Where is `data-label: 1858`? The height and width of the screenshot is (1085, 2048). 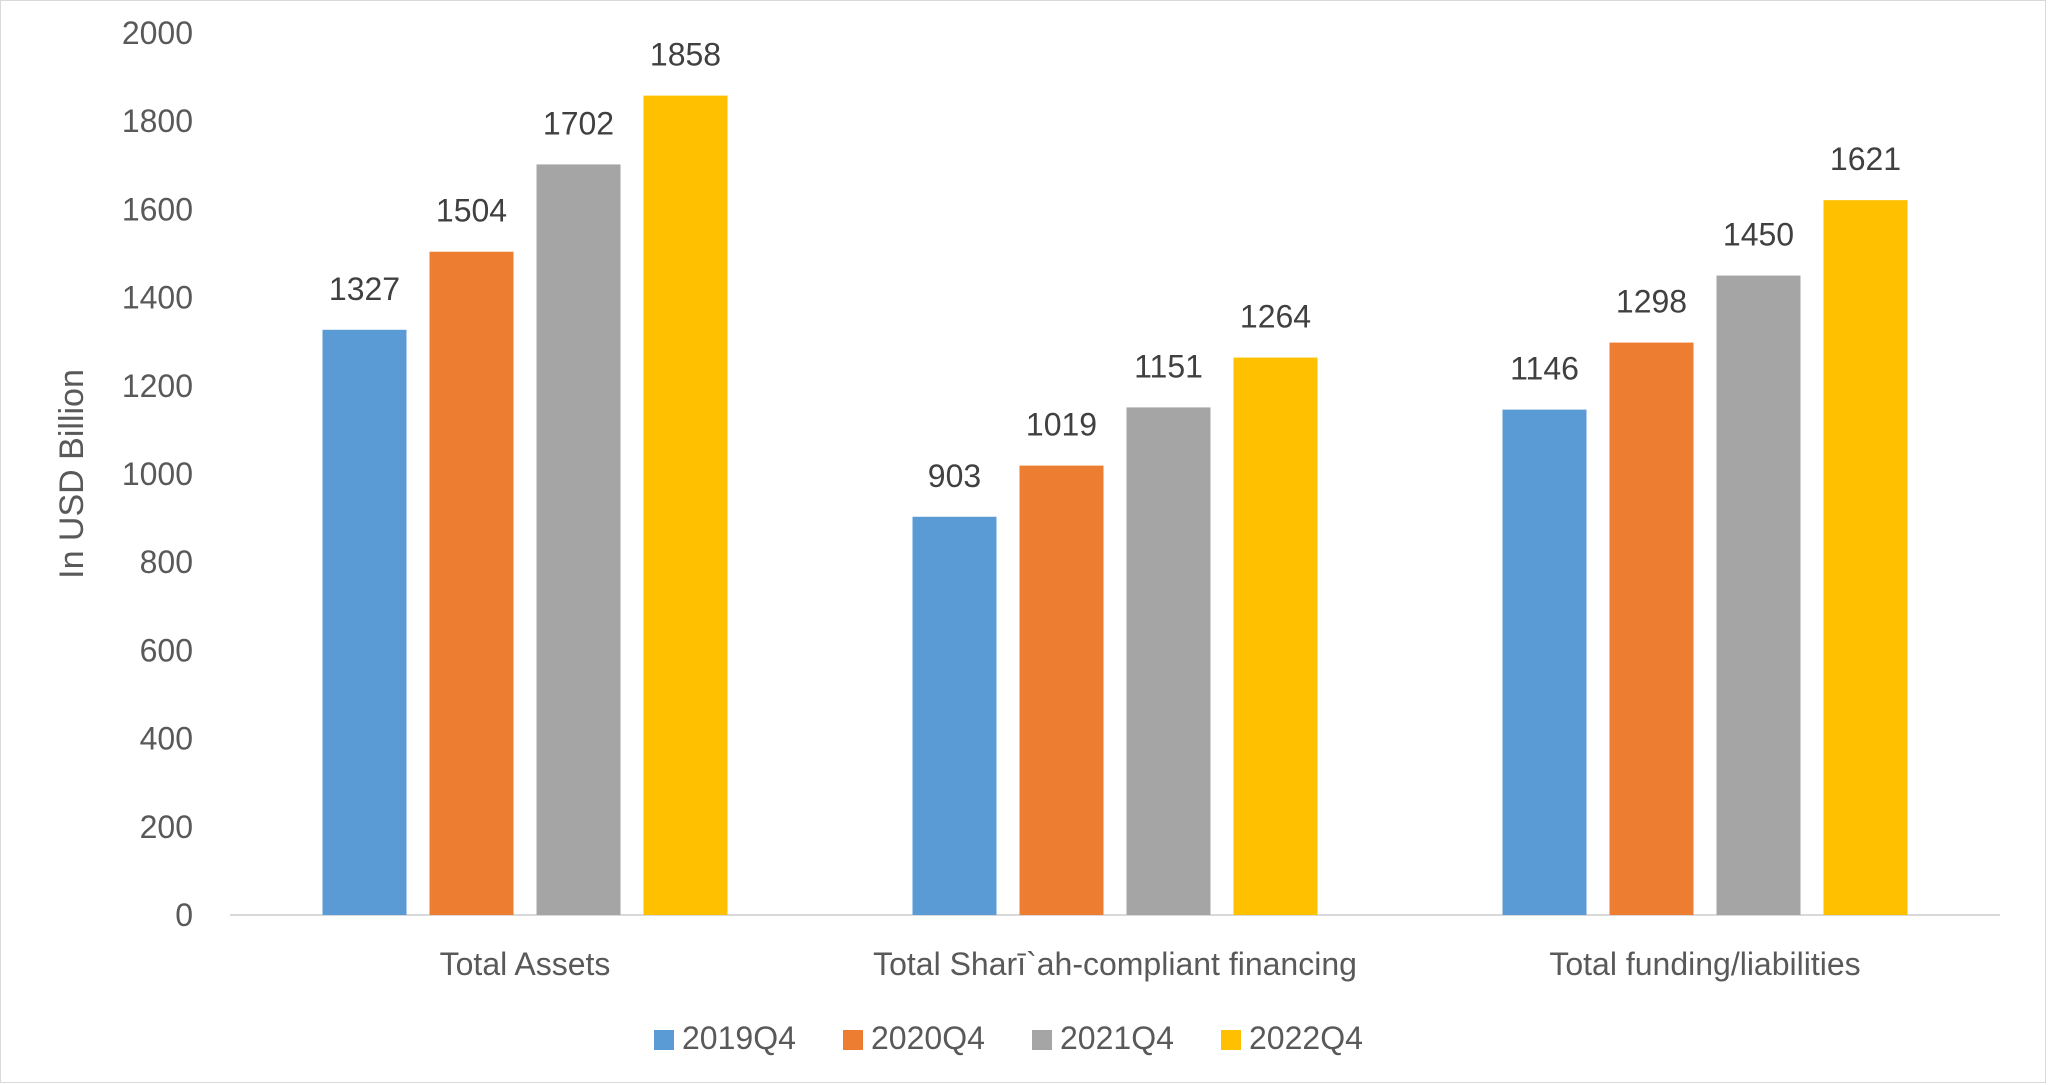 data-label: 1858 is located at coordinates (685, 55).